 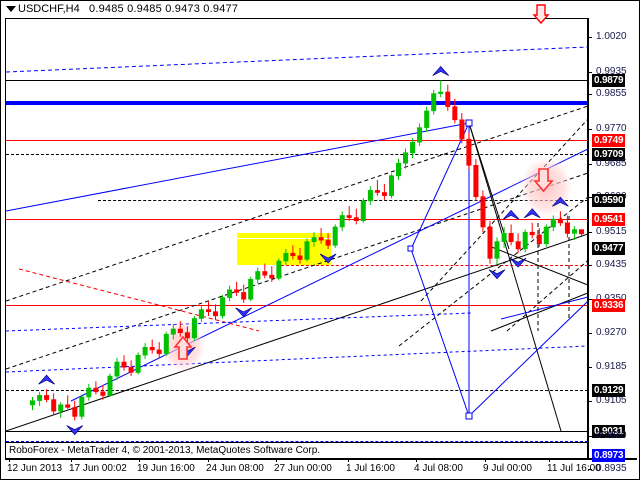 I want to click on time-label: 4 Jul 08:00, so click(x=438, y=468).